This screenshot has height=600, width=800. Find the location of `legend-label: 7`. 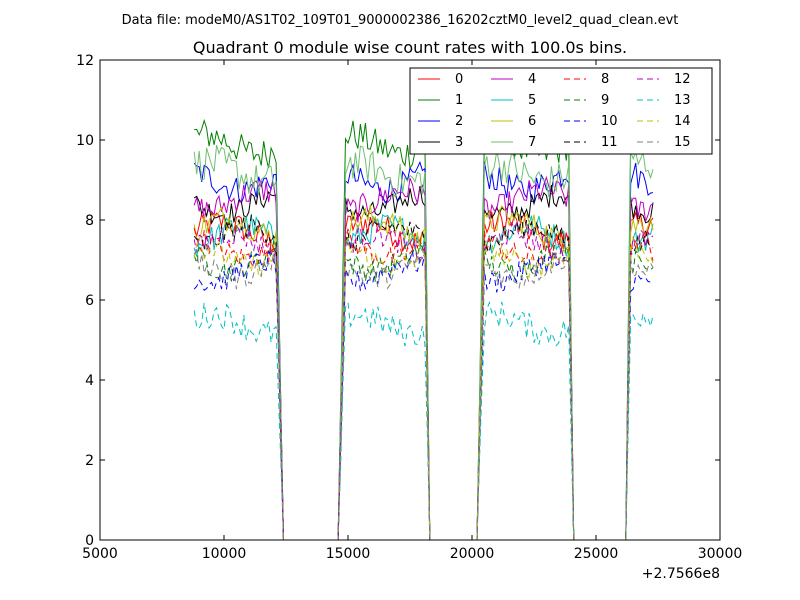

legend-label: 7 is located at coordinates (532, 142).